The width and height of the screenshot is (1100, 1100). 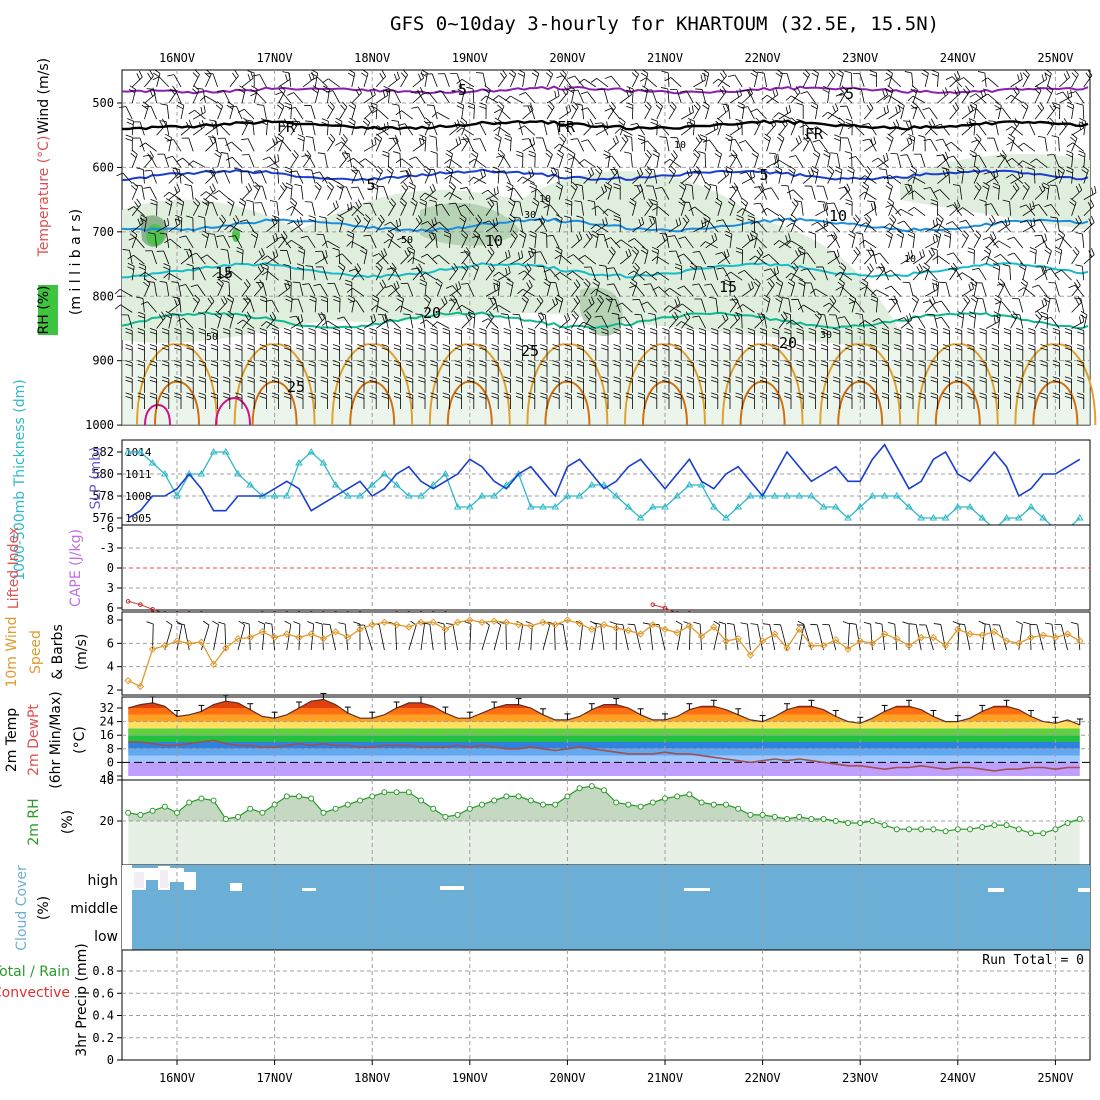 What do you see at coordinates (605, 125) in the screenshot?
I see `contour-freezing` at bounding box center [605, 125].